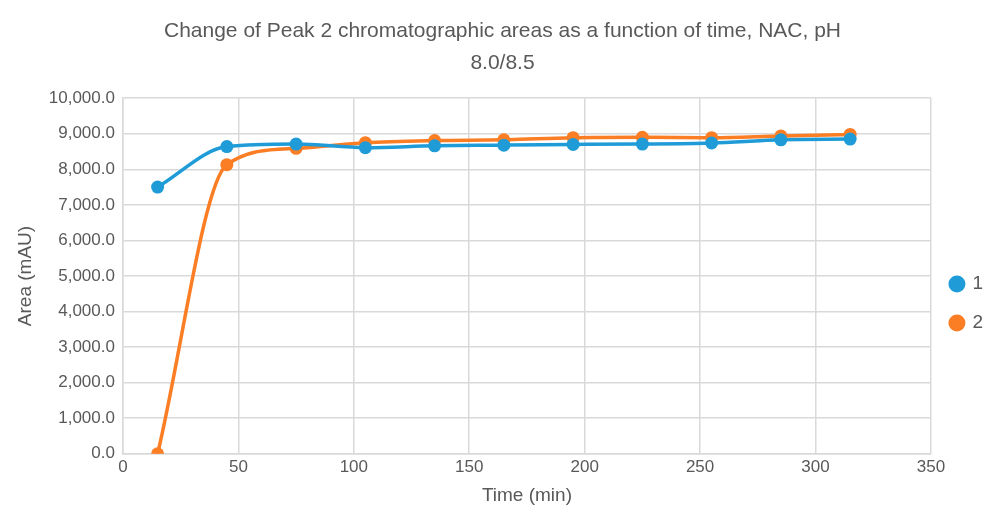 The image size is (1005, 511). Describe the element at coordinates (86, 417) in the screenshot. I see `y-tick-label: 1,000.0` at that location.